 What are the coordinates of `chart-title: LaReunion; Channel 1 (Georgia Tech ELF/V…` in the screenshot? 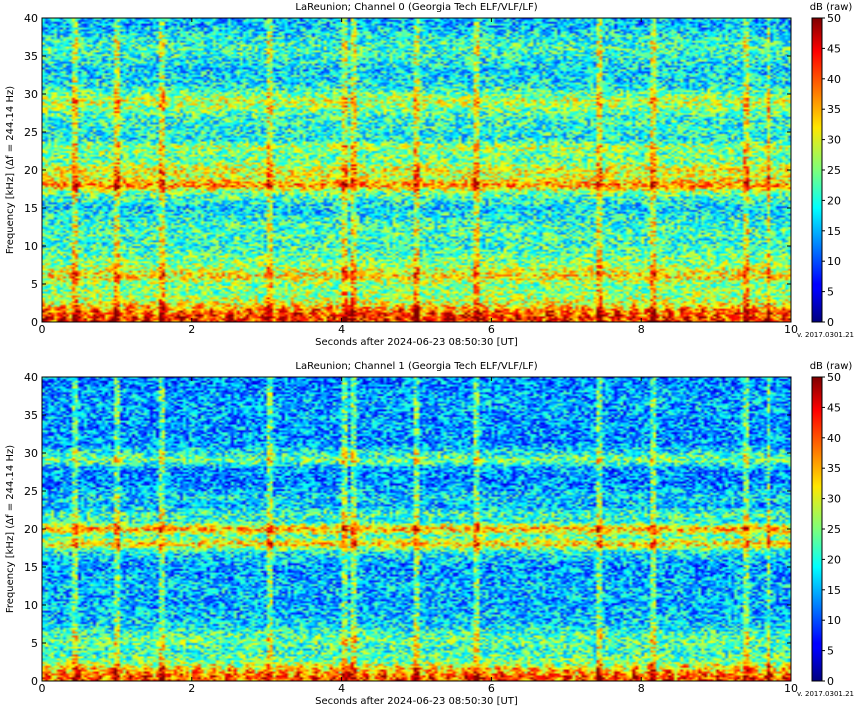 It's located at (416, 366).